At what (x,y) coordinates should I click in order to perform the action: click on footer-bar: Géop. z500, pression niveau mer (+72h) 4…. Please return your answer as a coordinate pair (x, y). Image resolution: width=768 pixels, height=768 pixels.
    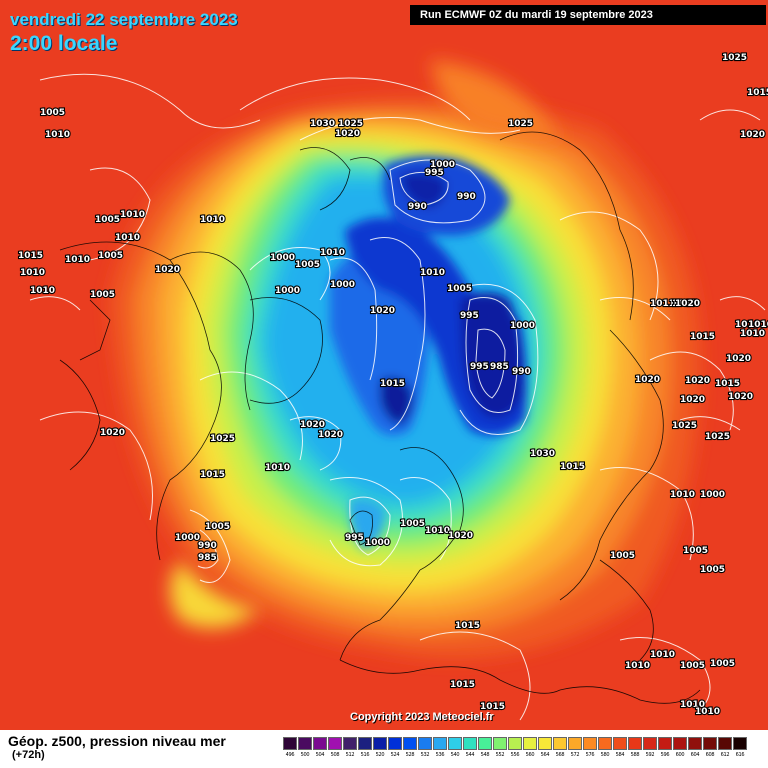
    Looking at the image, I should click on (384, 749).